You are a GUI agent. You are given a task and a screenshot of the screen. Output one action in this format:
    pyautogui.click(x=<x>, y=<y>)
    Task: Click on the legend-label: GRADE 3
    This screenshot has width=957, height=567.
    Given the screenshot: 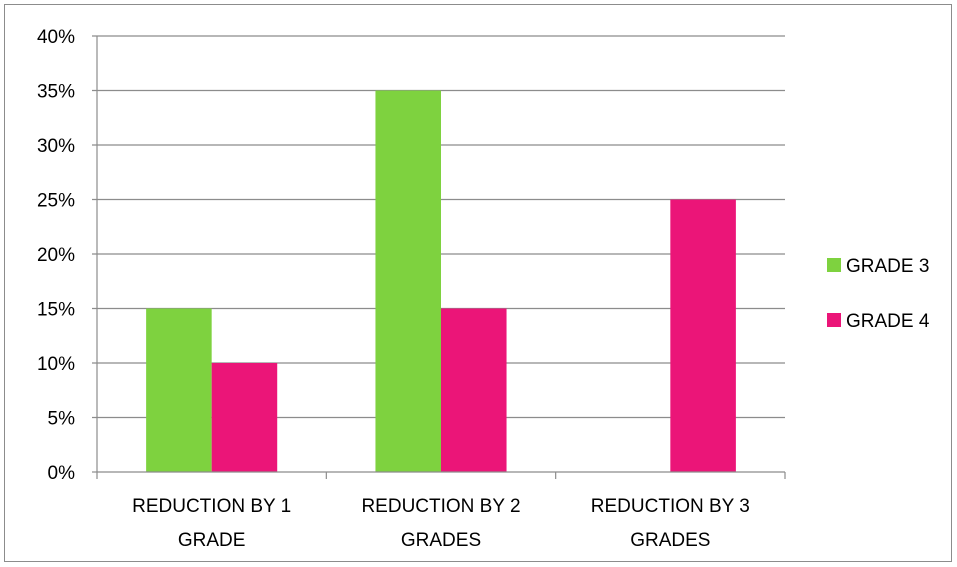 What is the action you would take?
    pyautogui.click(x=887, y=266)
    